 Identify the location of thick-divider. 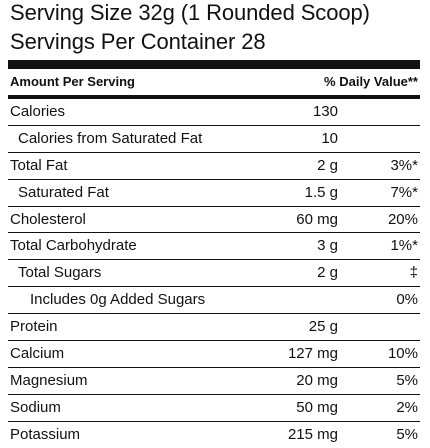
(214, 64).